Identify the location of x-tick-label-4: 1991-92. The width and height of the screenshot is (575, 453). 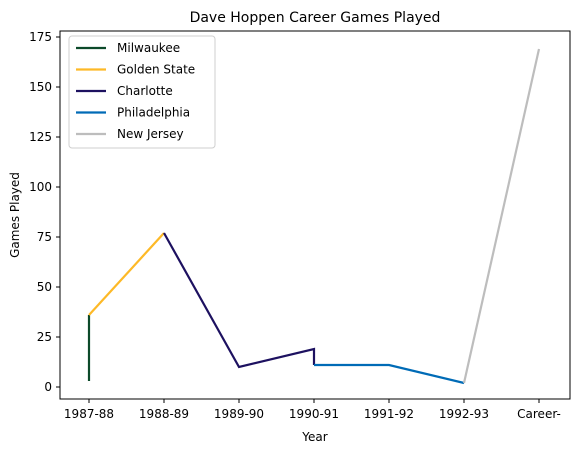
(389, 414).